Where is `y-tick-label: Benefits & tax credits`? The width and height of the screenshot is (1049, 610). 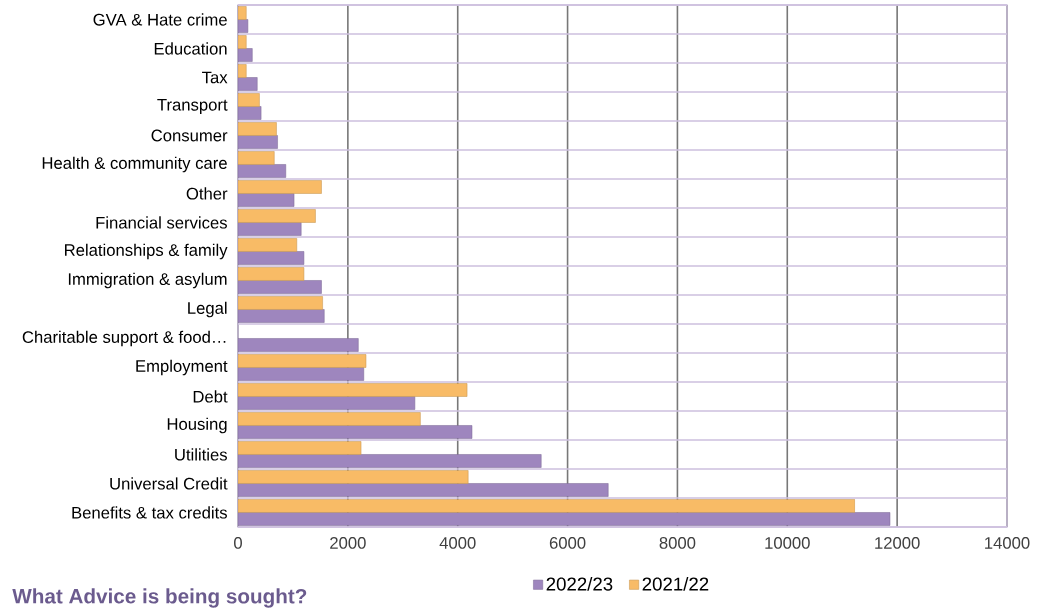
y-tick-label: Benefits & tax credits is located at coordinates (149, 512).